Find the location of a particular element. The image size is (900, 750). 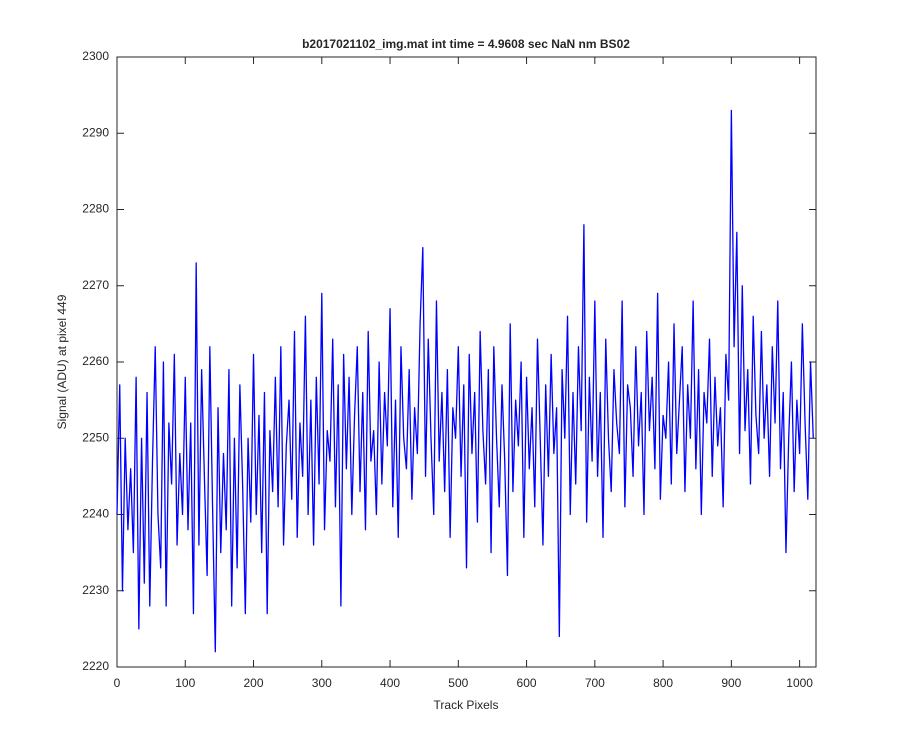

x-tick-label: 0 is located at coordinates (117, 683).